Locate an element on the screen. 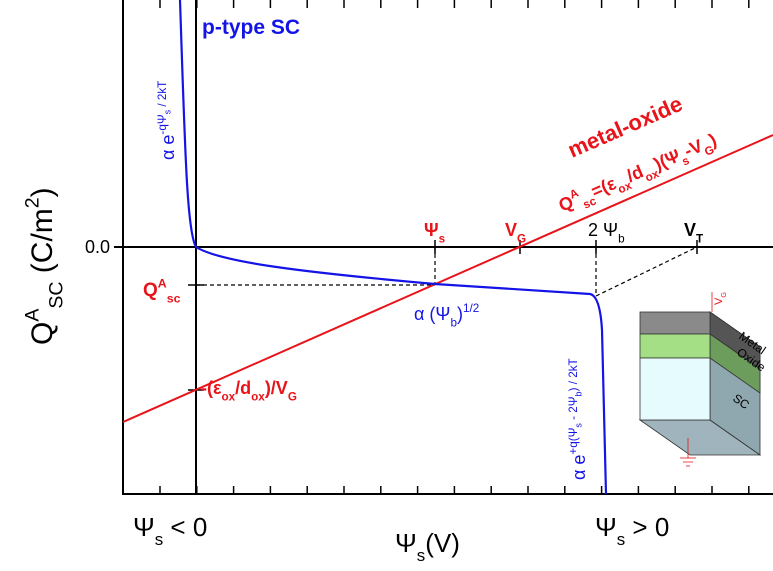 This screenshot has width=773, height=571. x-right: Ψs > 0 is located at coordinates (632, 530).